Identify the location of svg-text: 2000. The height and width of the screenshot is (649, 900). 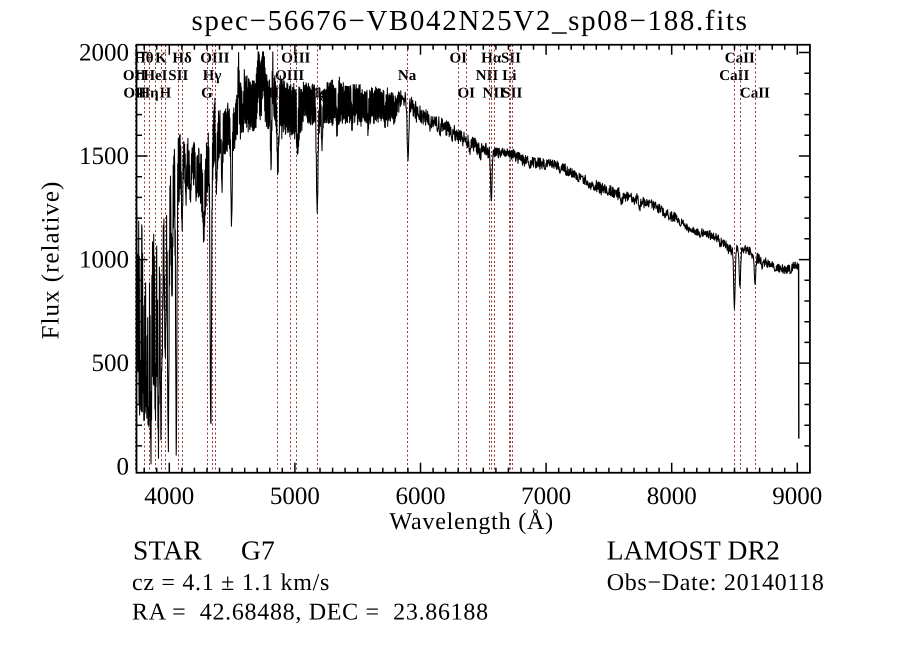
(104, 53).